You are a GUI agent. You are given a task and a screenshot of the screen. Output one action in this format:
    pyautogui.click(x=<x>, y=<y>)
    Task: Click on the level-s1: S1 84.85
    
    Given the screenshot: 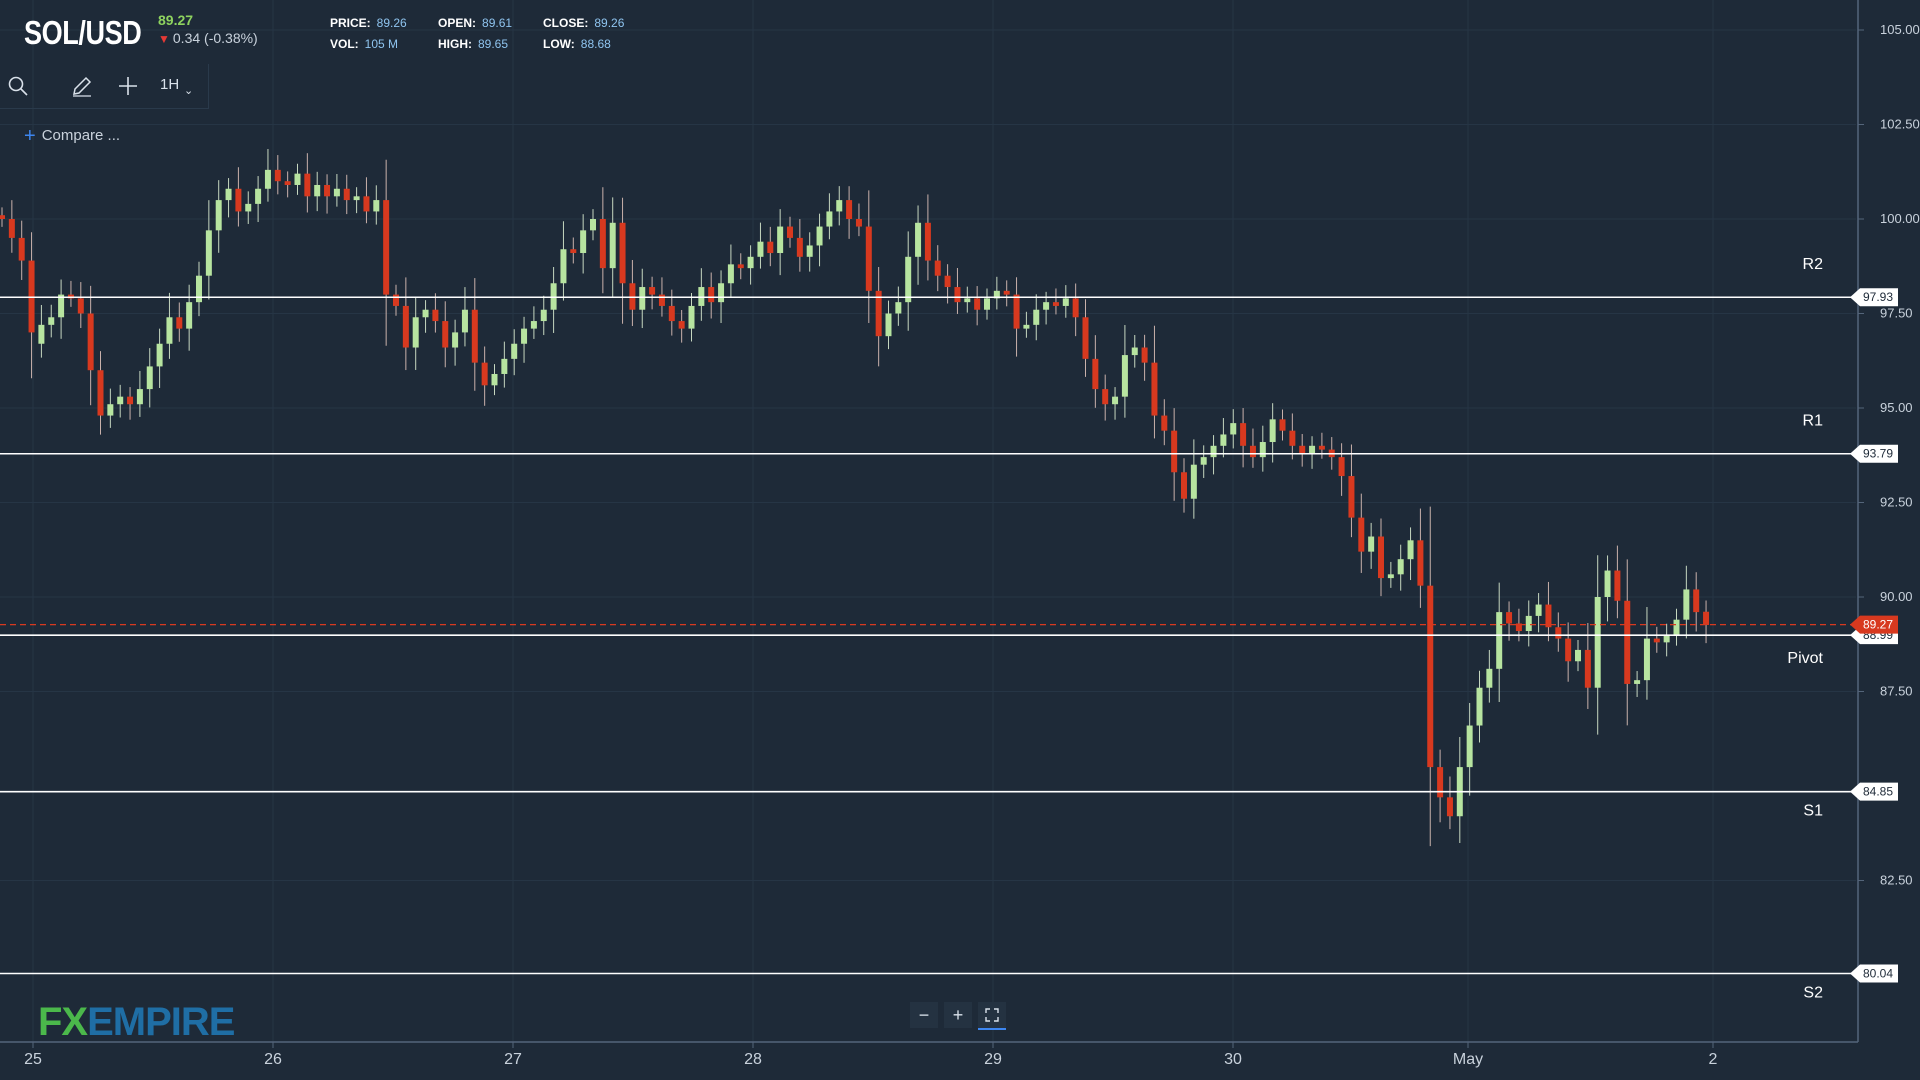 What is the action you would take?
    pyautogui.click(x=949, y=801)
    